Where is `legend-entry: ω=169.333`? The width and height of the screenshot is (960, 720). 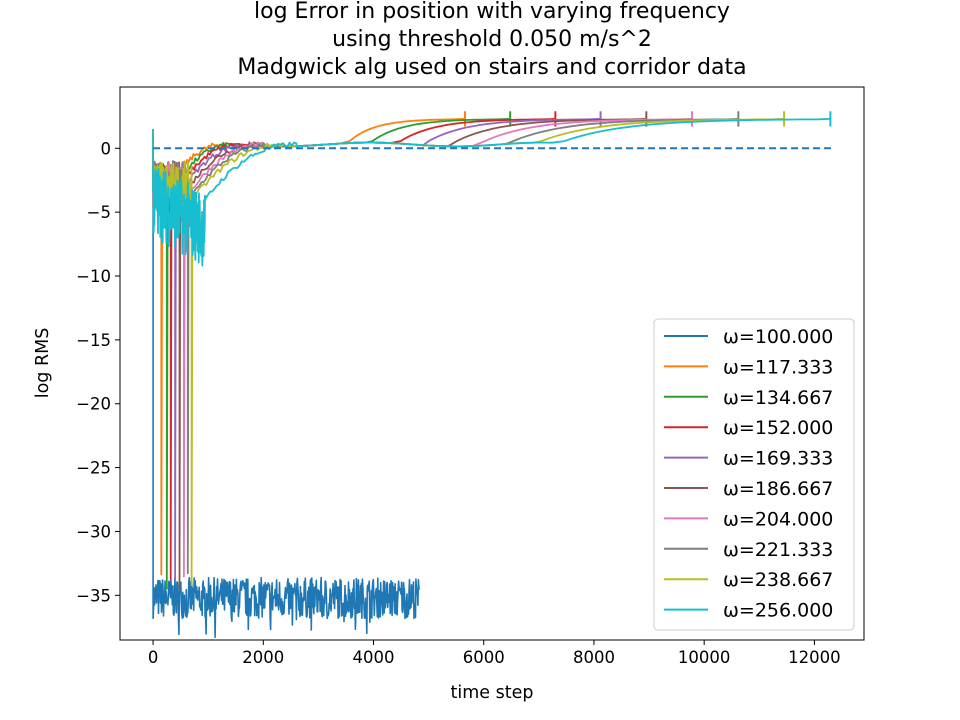
legend-entry: ω=169.333 is located at coordinates (778, 459).